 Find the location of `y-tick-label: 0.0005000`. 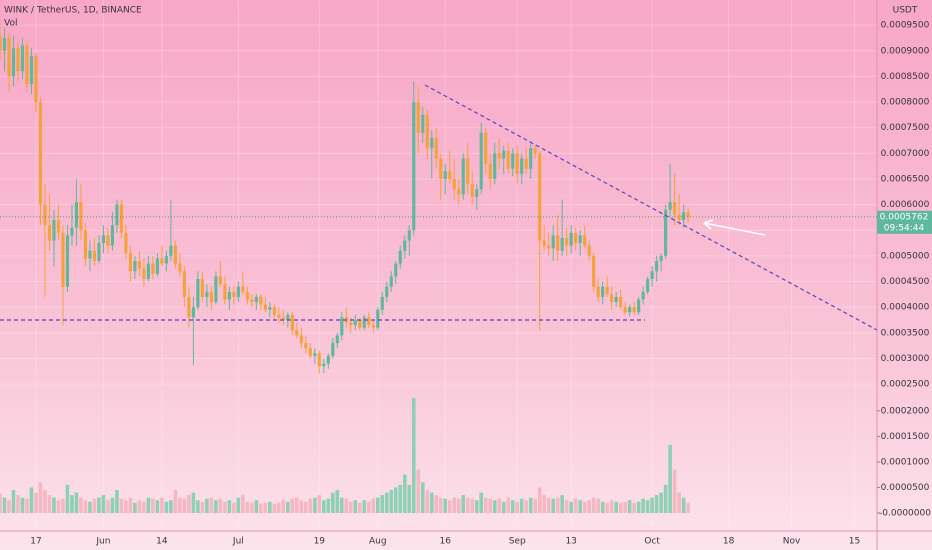

y-tick-label: 0.0005000 is located at coordinates (905, 256).